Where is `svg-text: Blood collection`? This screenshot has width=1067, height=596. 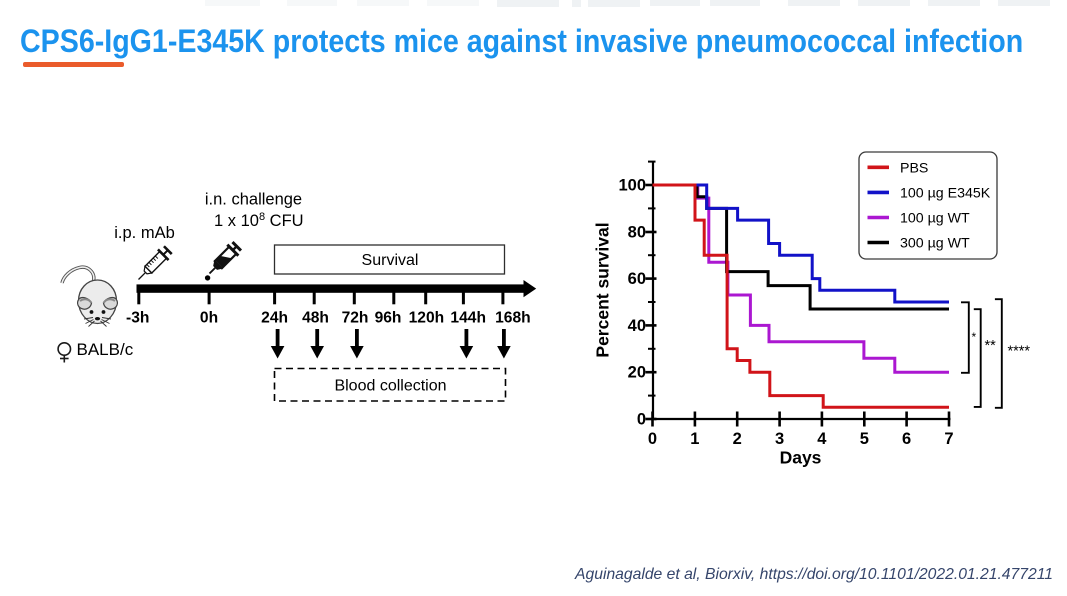 svg-text: Blood collection is located at coordinates (390, 386).